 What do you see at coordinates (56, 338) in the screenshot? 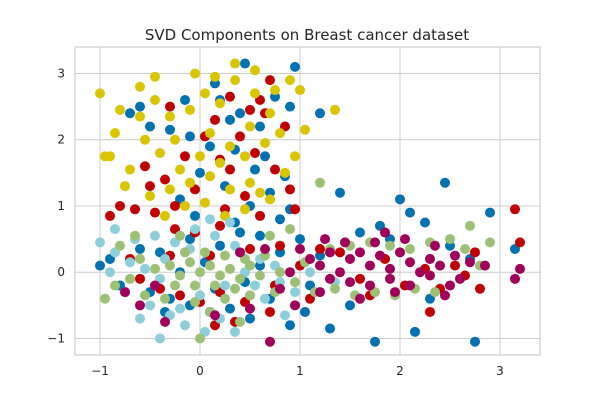
I see `y-tick-label: −1` at bounding box center [56, 338].